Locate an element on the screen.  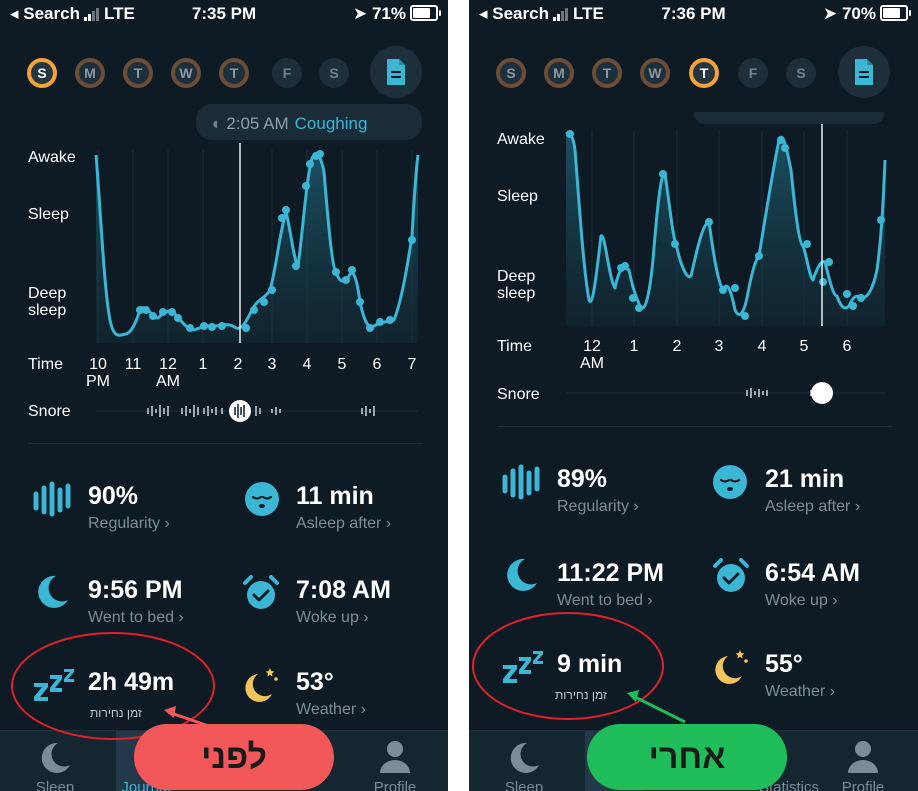
x-tick: 2 is located at coordinates (238, 364).